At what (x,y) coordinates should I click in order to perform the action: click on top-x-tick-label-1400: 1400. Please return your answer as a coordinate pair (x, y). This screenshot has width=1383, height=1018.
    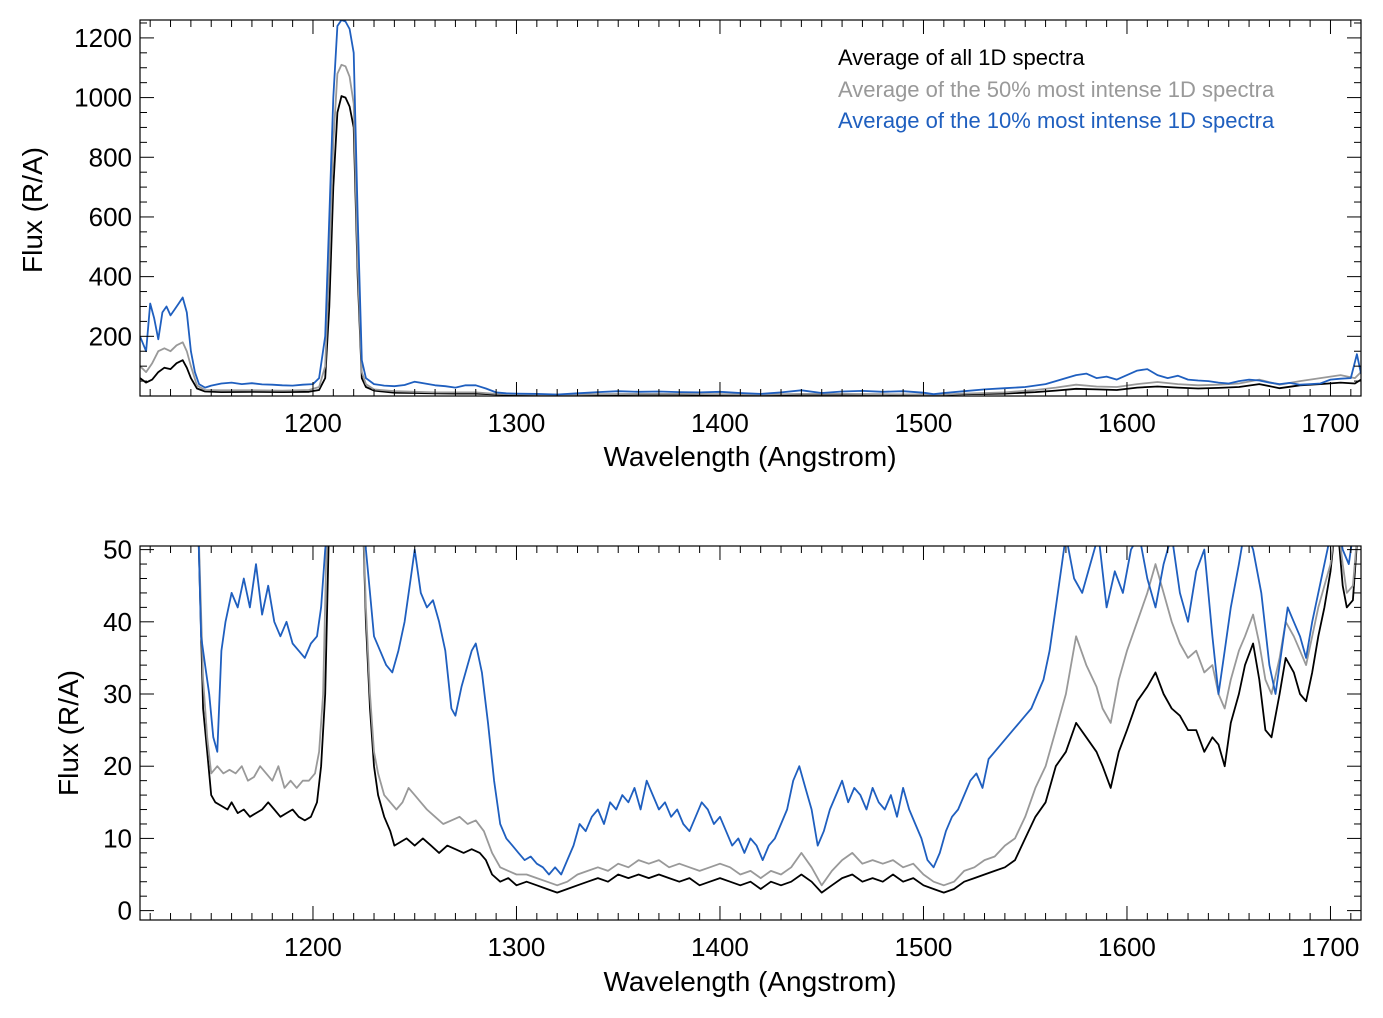
    Looking at the image, I should click on (720, 423).